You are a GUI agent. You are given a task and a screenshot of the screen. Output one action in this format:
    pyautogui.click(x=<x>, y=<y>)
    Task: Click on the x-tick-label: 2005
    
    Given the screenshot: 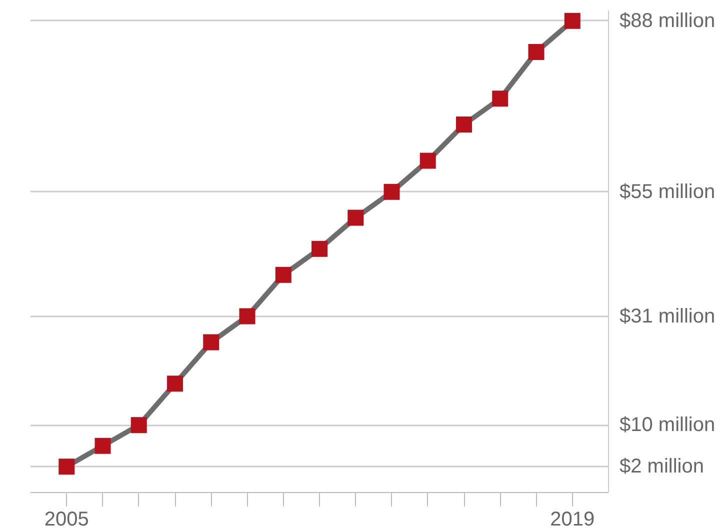 What is the action you would take?
    pyautogui.click(x=66, y=518)
    